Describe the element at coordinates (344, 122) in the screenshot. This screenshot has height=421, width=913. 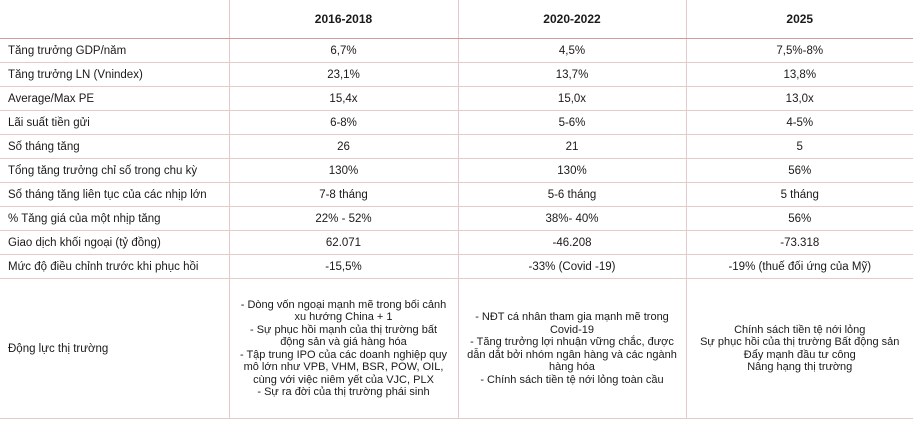
I see `table-cell: 6-8%` at that location.